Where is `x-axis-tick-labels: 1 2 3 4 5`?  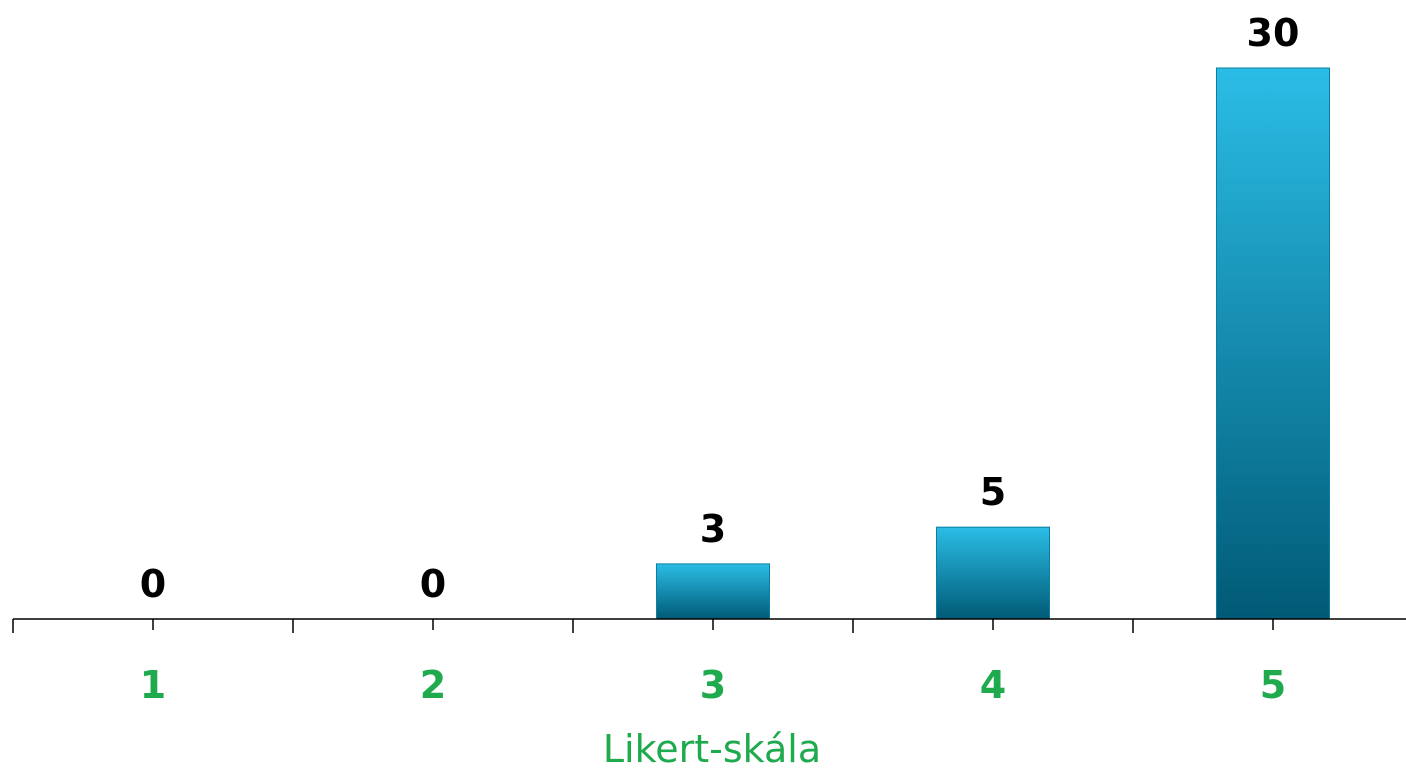 x-axis-tick-labels: 1 2 3 4 5 is located at coordinates (713, 685).